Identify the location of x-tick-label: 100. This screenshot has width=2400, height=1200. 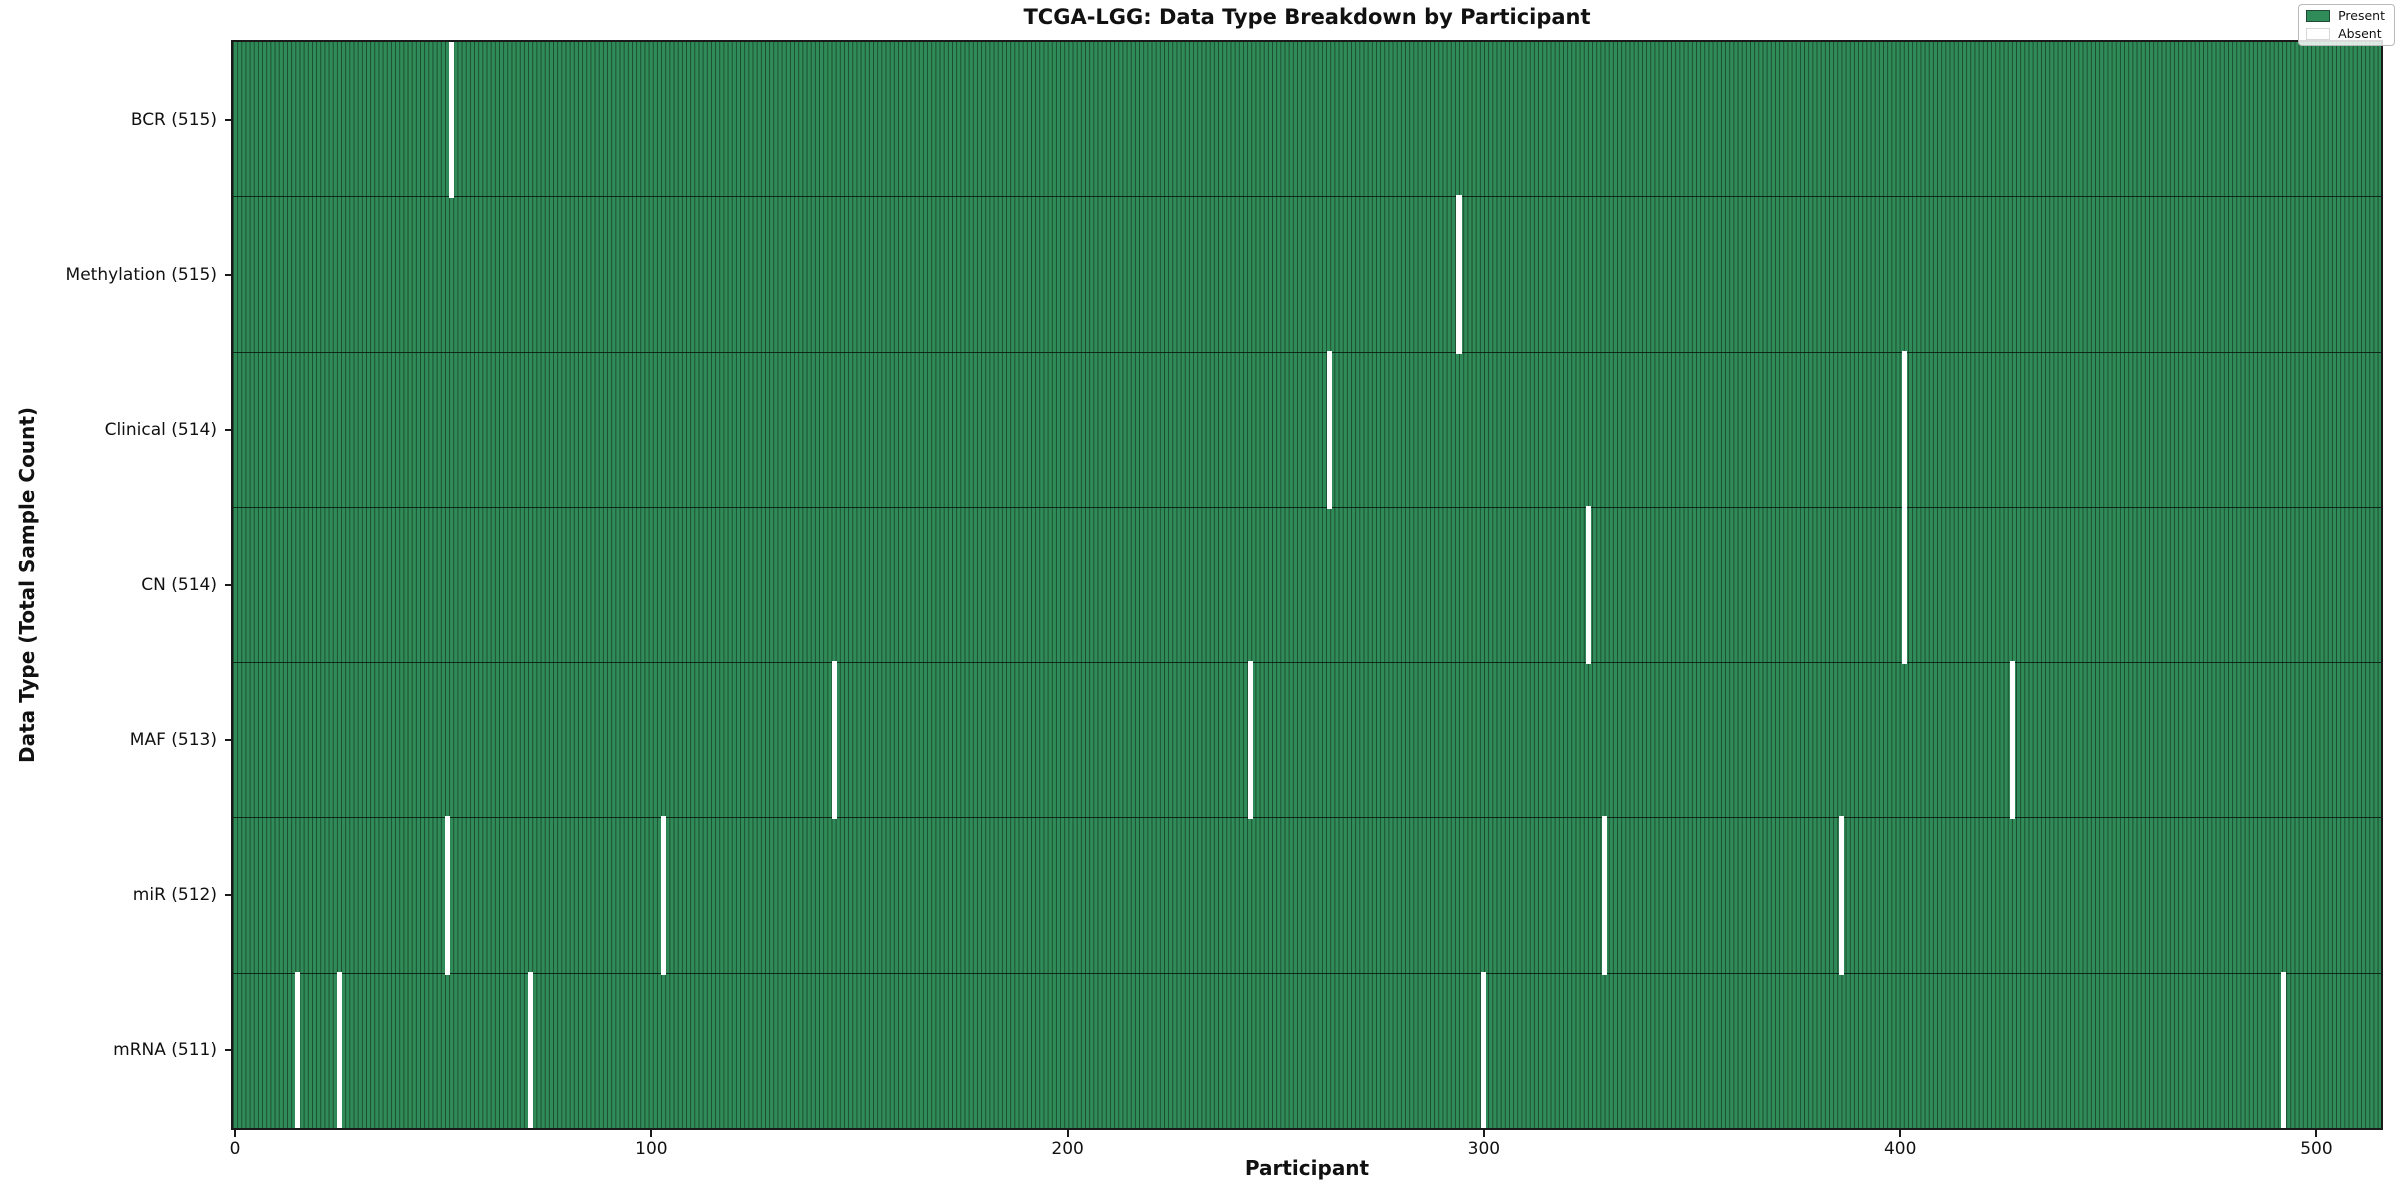
(651, 1149).